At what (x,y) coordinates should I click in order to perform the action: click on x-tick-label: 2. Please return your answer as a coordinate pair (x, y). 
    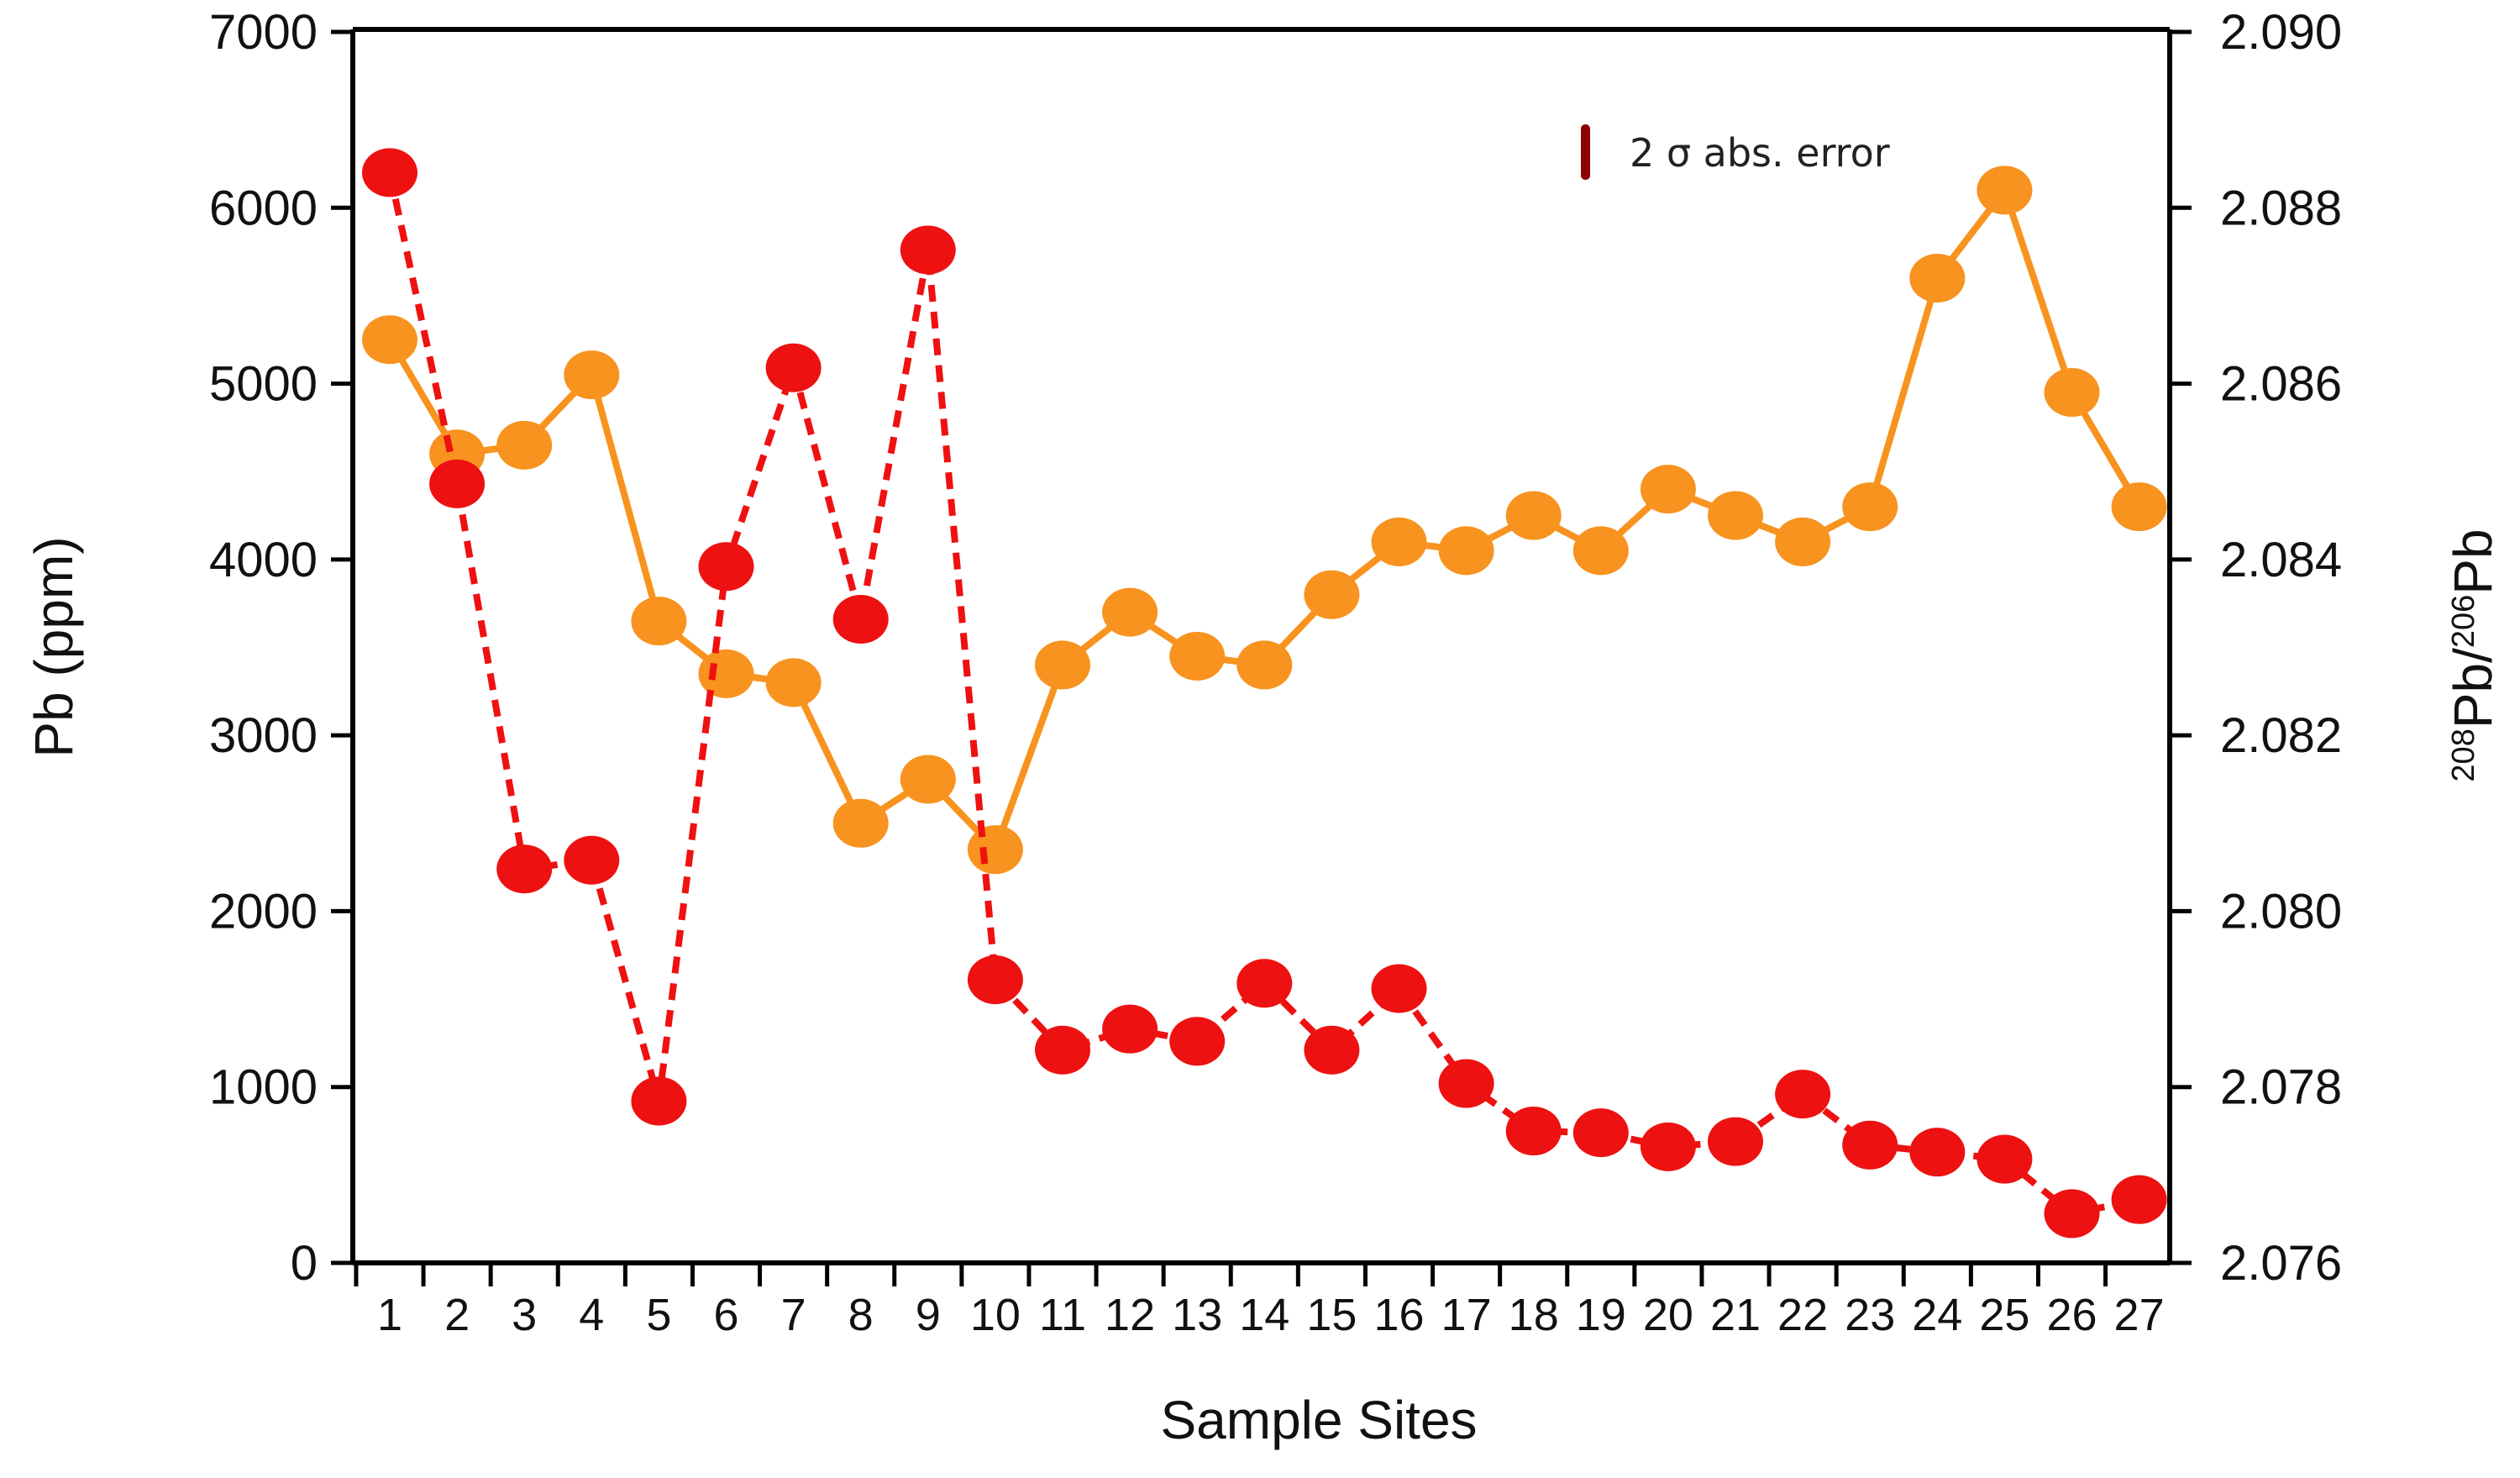
    Looking at the image, I should click on (457, 1315).